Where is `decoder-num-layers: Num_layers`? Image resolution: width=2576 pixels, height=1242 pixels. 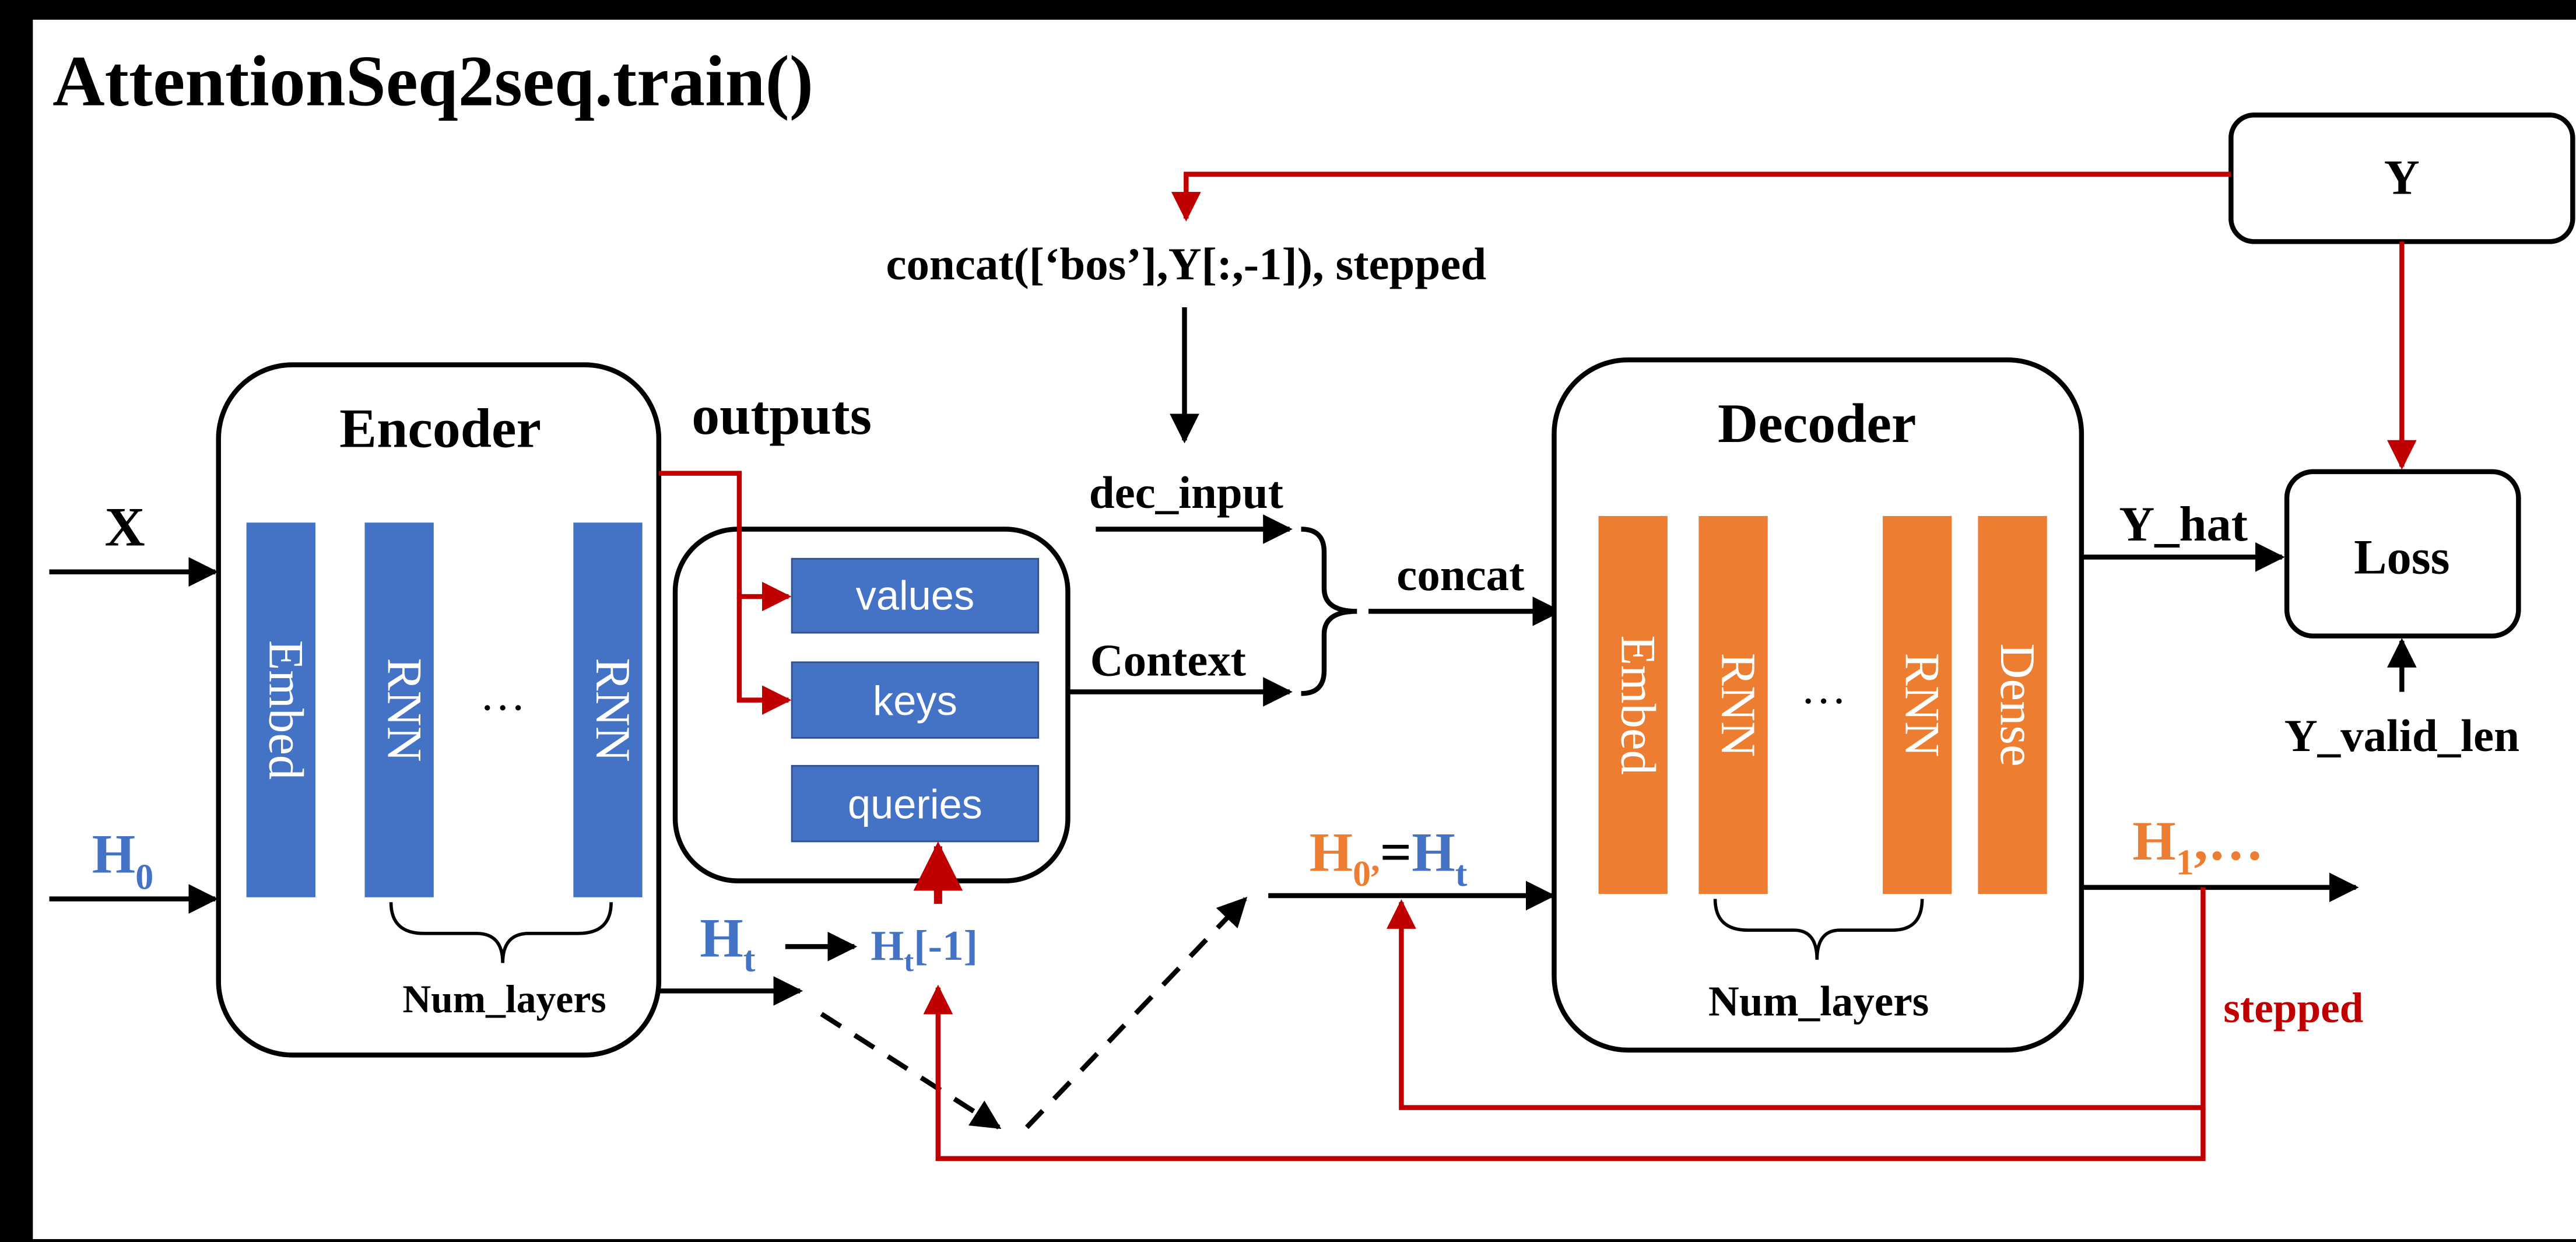 decoder-num-layers: Num_layers is located at coordinates (1818, 1001).